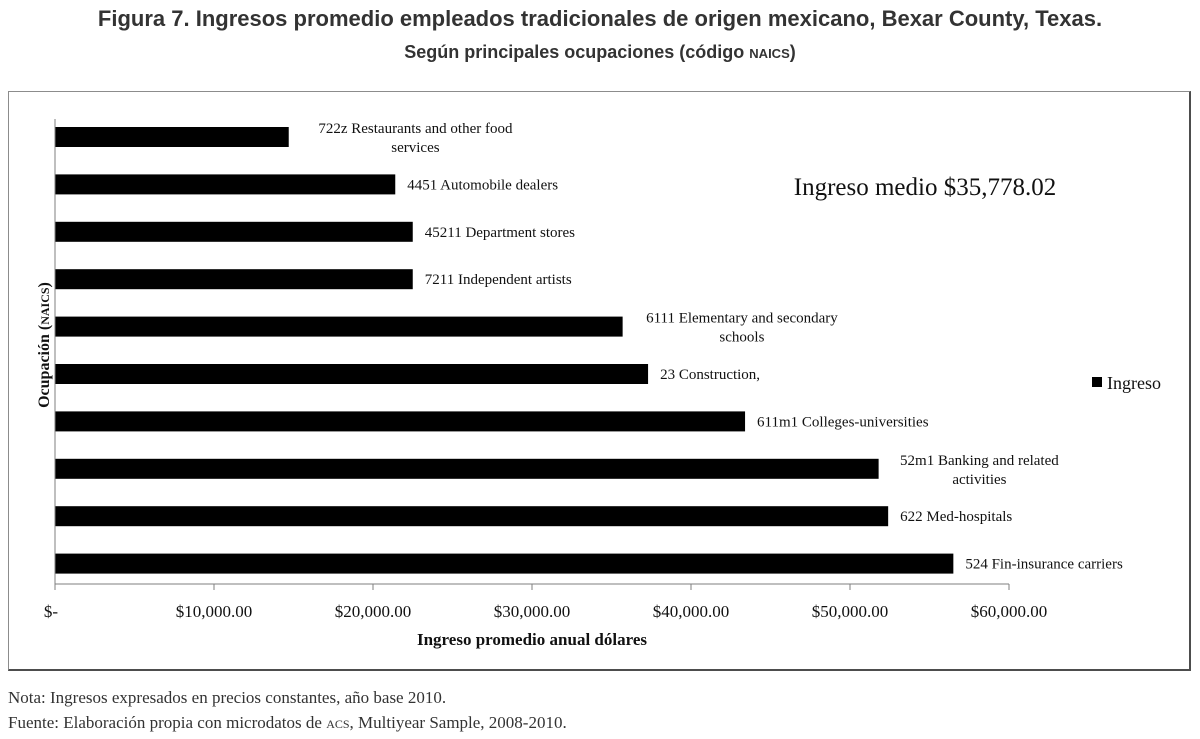  I want to click on bar-label-1: 722z Restaurants and other food services, so click(415, 138).